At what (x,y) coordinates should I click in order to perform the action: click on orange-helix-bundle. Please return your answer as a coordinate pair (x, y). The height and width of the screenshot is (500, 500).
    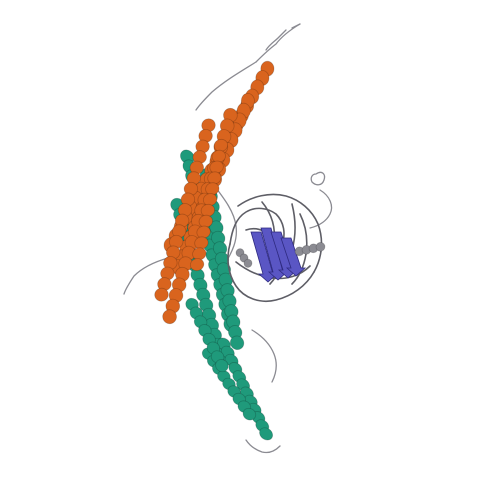
    Looking at the image, I should click on (214, 192).